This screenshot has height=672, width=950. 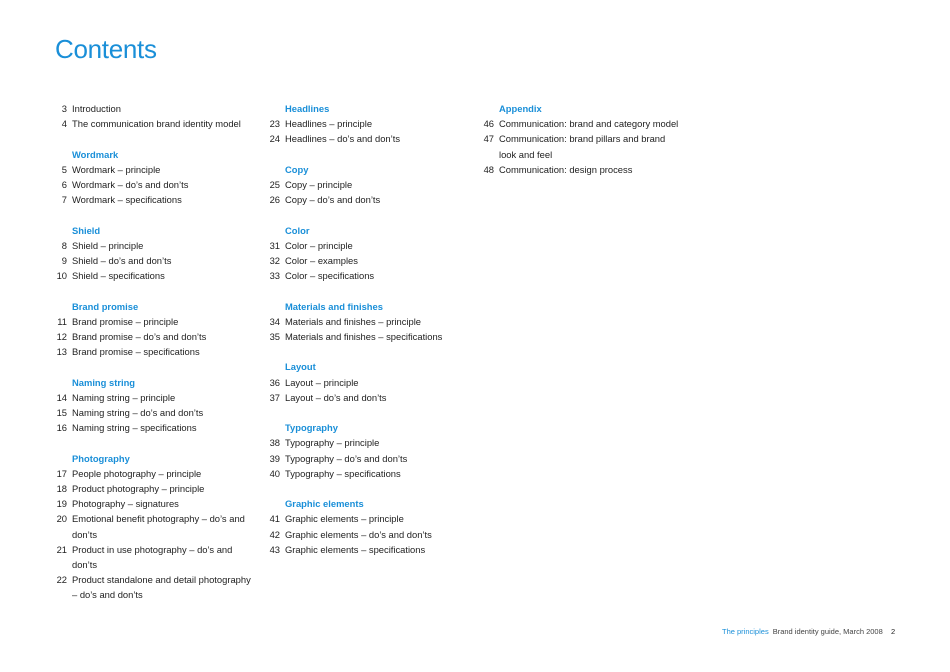 What do you see at coordinates (526, 154) in the screenshot?
I see `entry-title: look and feel` at bounding box center [526, 154].